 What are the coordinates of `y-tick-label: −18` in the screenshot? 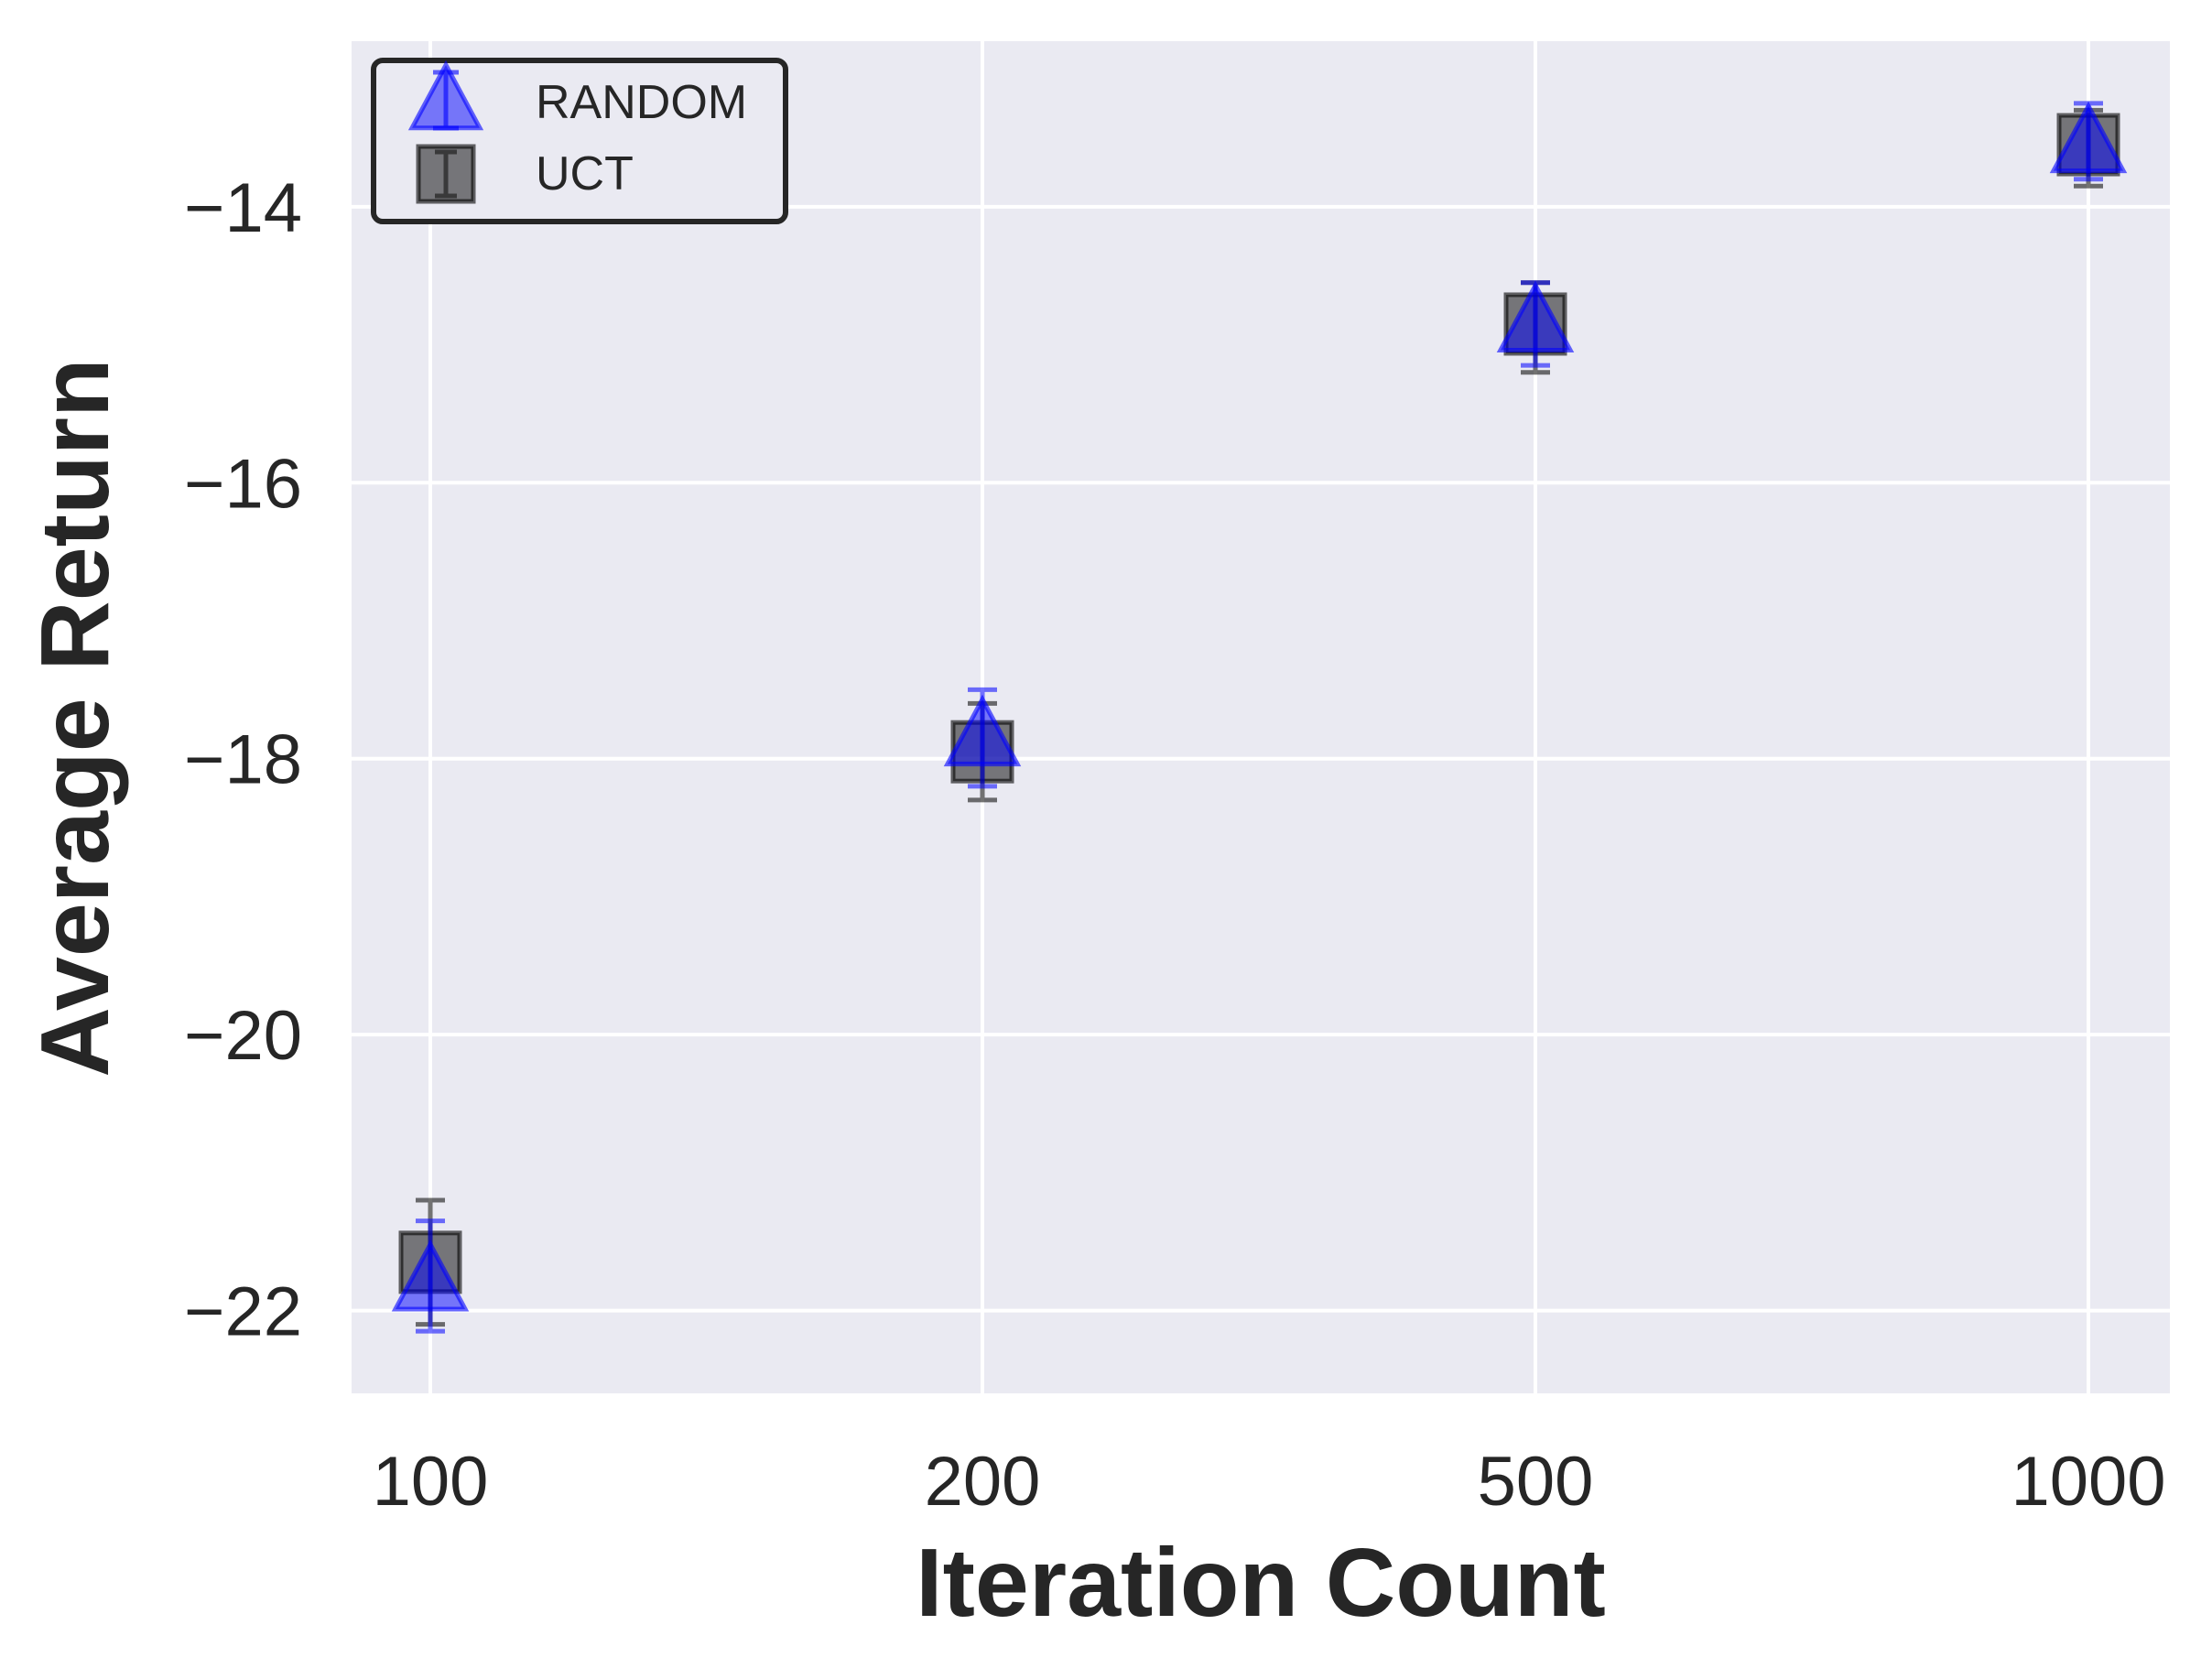 It's located at (243, 760).